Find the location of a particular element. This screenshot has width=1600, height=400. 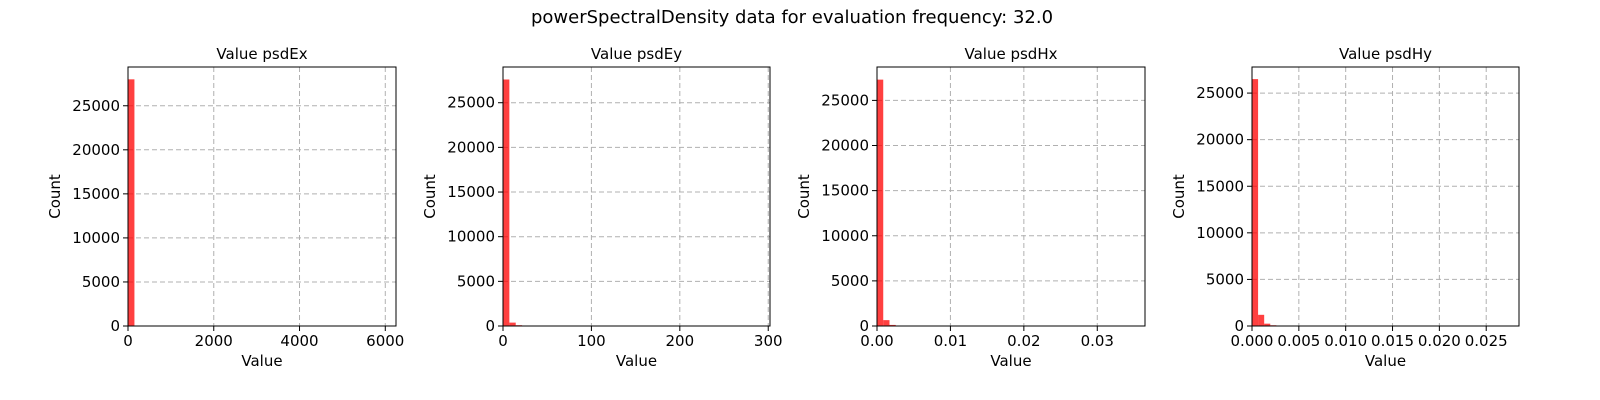

x-tick-label: 100 is located at coordinates (591, 341).